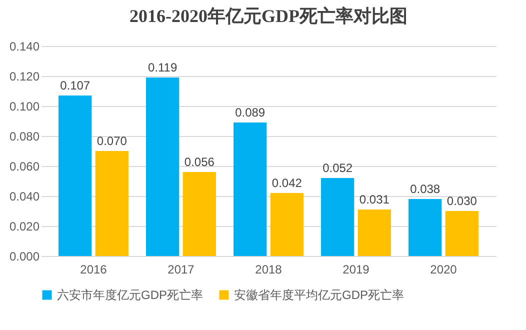 The image size is (526, 330). Describe the element at coordinates (181, 269) in the screenshot. I see `x-tick-label: 2017` at that location.